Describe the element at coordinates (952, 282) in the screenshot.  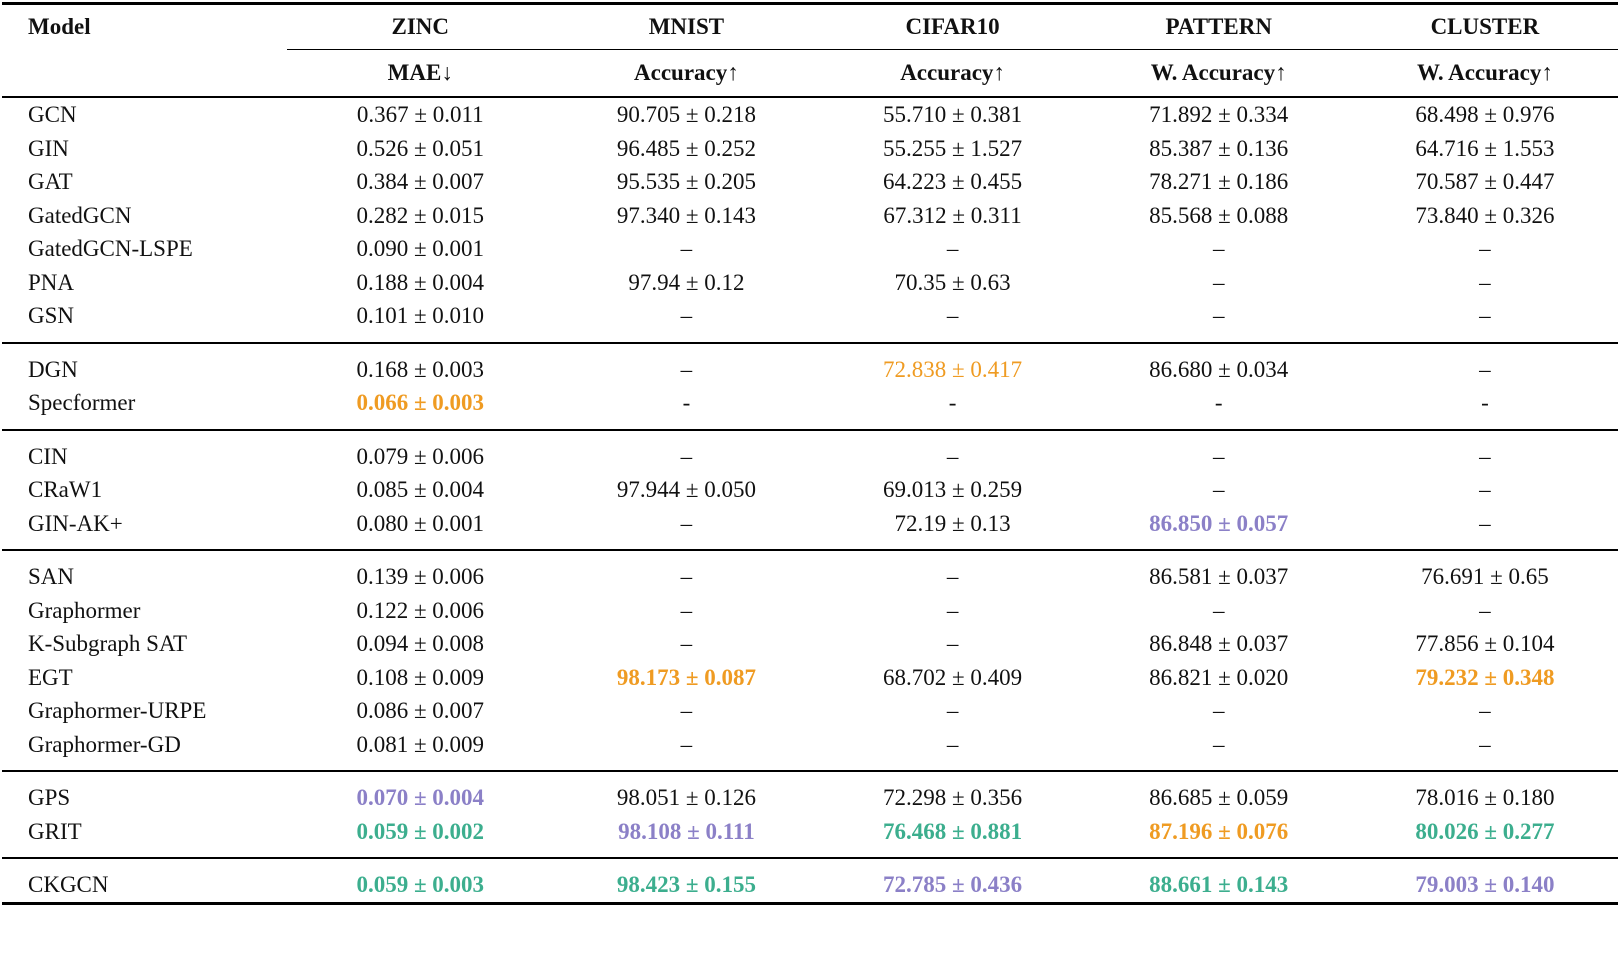
I see `result-cell: 70.35 ± 0.63` at that location.